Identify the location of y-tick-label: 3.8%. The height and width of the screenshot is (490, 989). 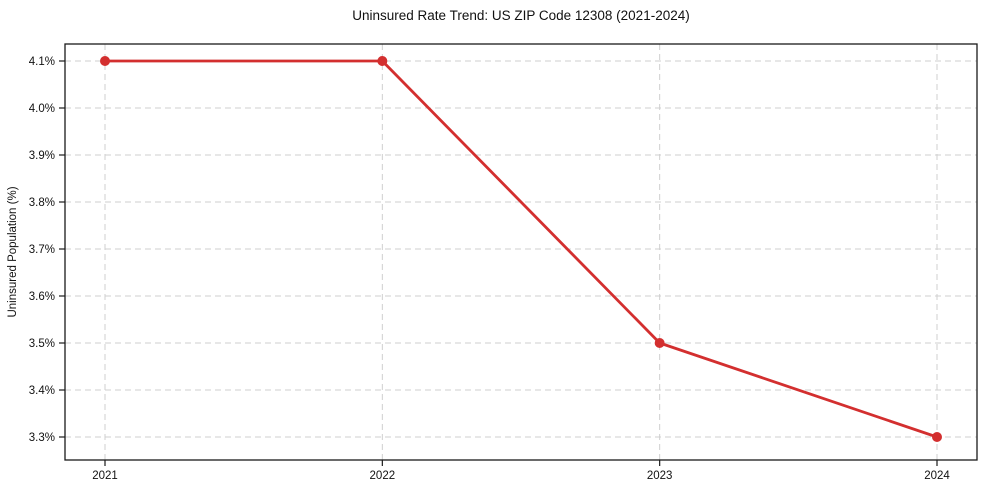
(42, 203).